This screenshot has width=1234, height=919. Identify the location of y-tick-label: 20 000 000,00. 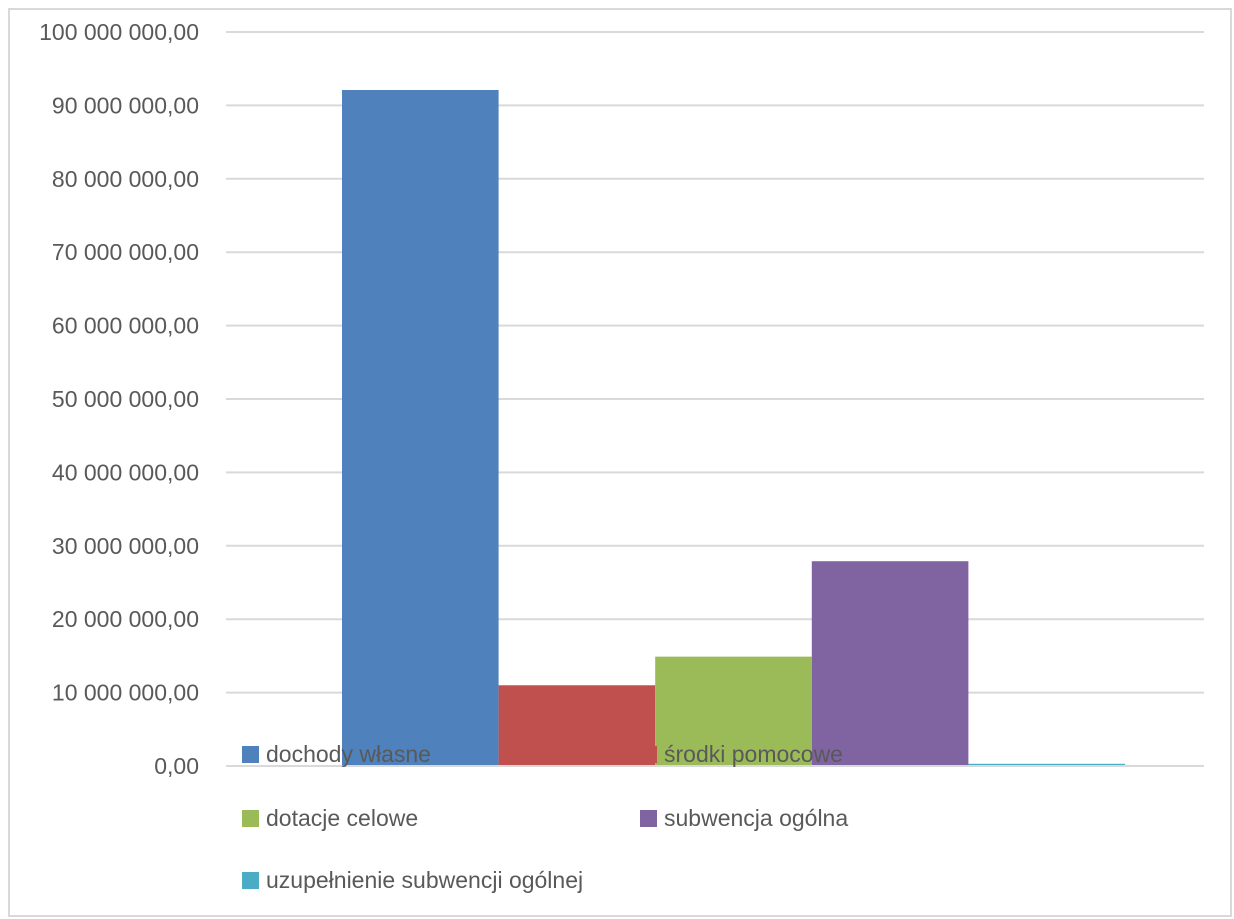
(125, 619).